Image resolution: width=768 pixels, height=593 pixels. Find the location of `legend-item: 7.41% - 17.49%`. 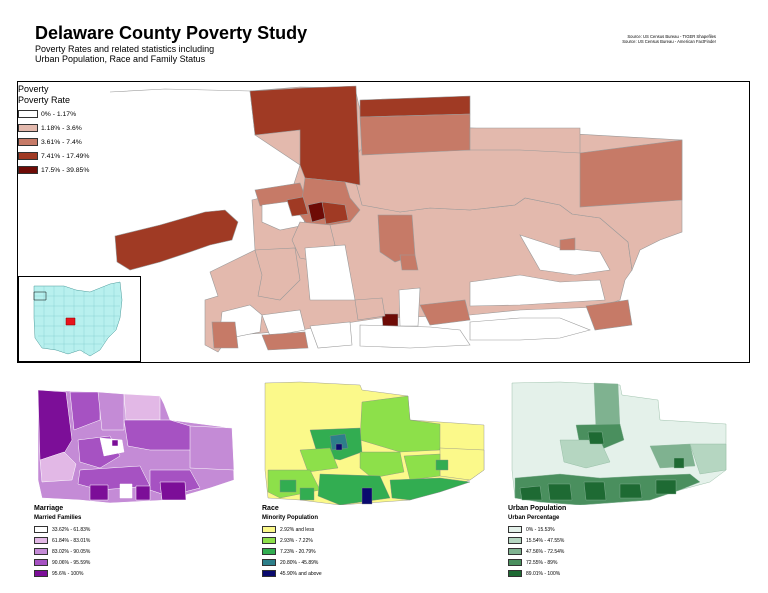

legend-item: 7.41% - 17.49% is located at coordinates (53, 156).